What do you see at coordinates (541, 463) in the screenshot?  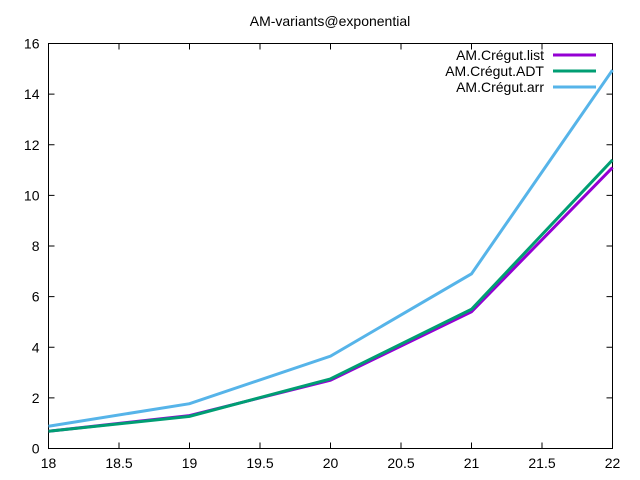 I see `x-tick-label: 21.5` at bounding box center [541, 463].